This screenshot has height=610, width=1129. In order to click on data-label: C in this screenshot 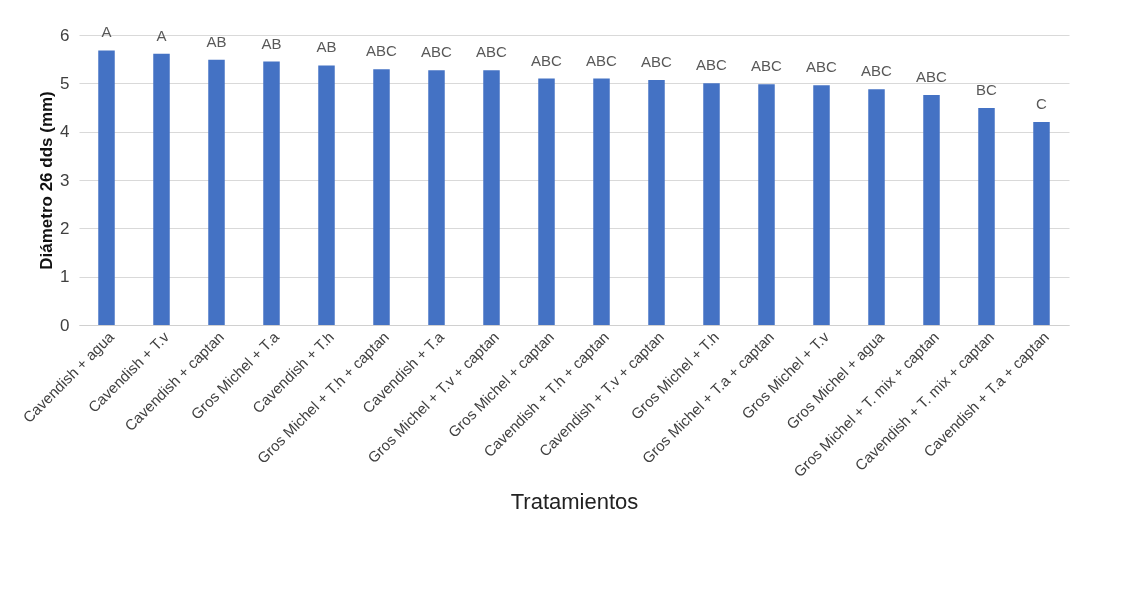, I will do `click(1042, 103)`.